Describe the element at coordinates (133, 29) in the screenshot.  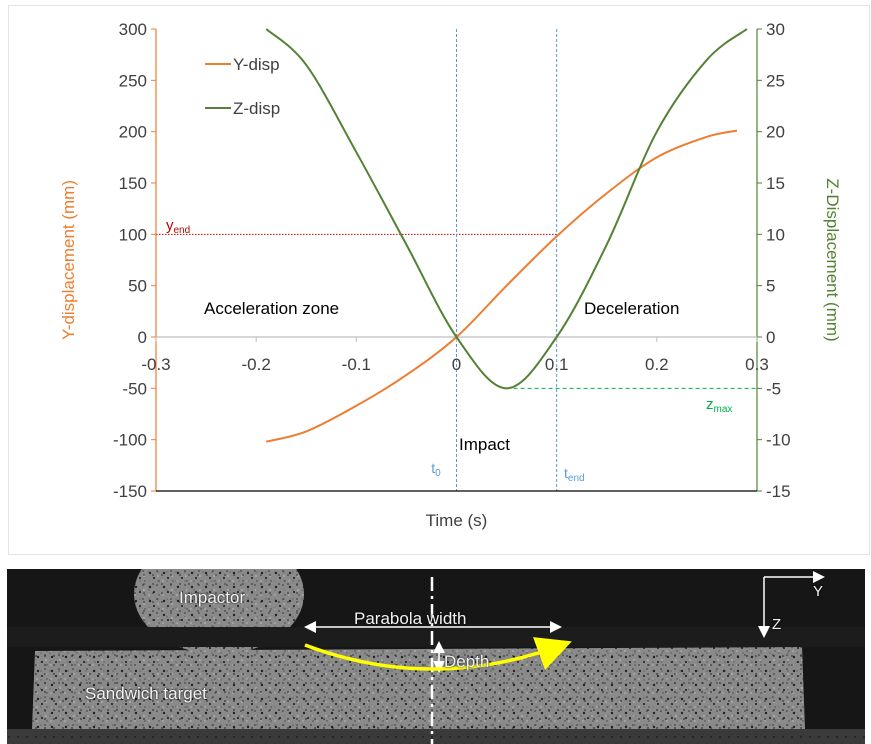
I see `y-tick-label: 300` at that location.